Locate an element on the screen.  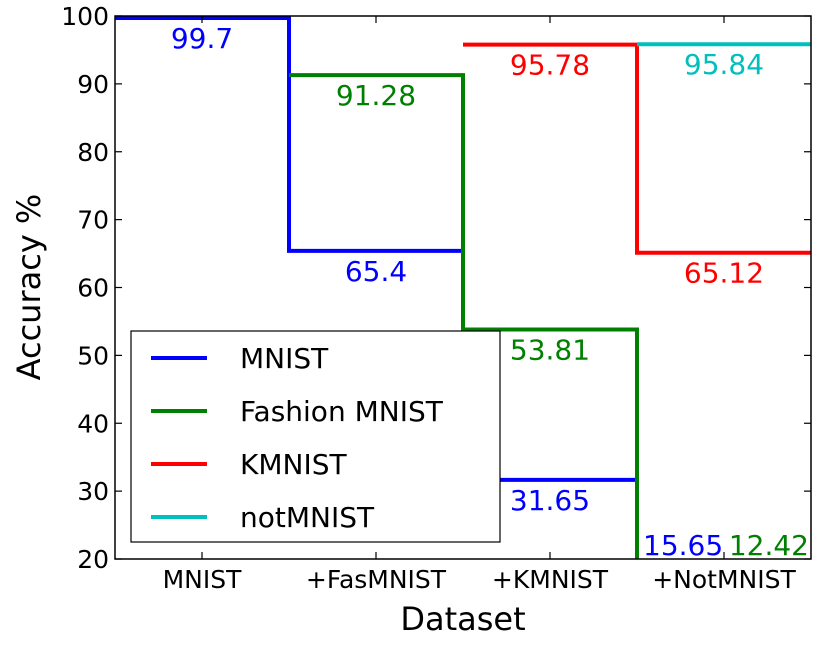
y-tick-label: 90 is located at coordinates (93, 84).